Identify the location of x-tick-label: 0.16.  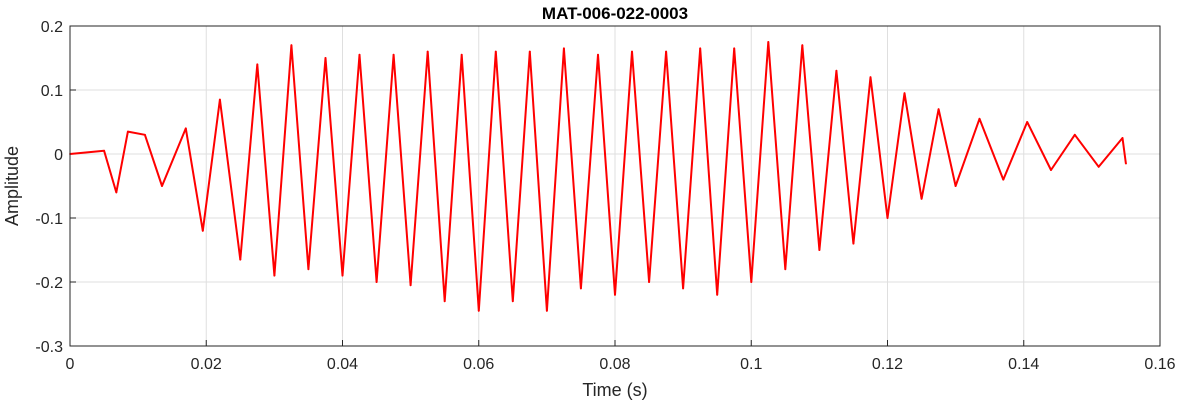
(1159, 364).